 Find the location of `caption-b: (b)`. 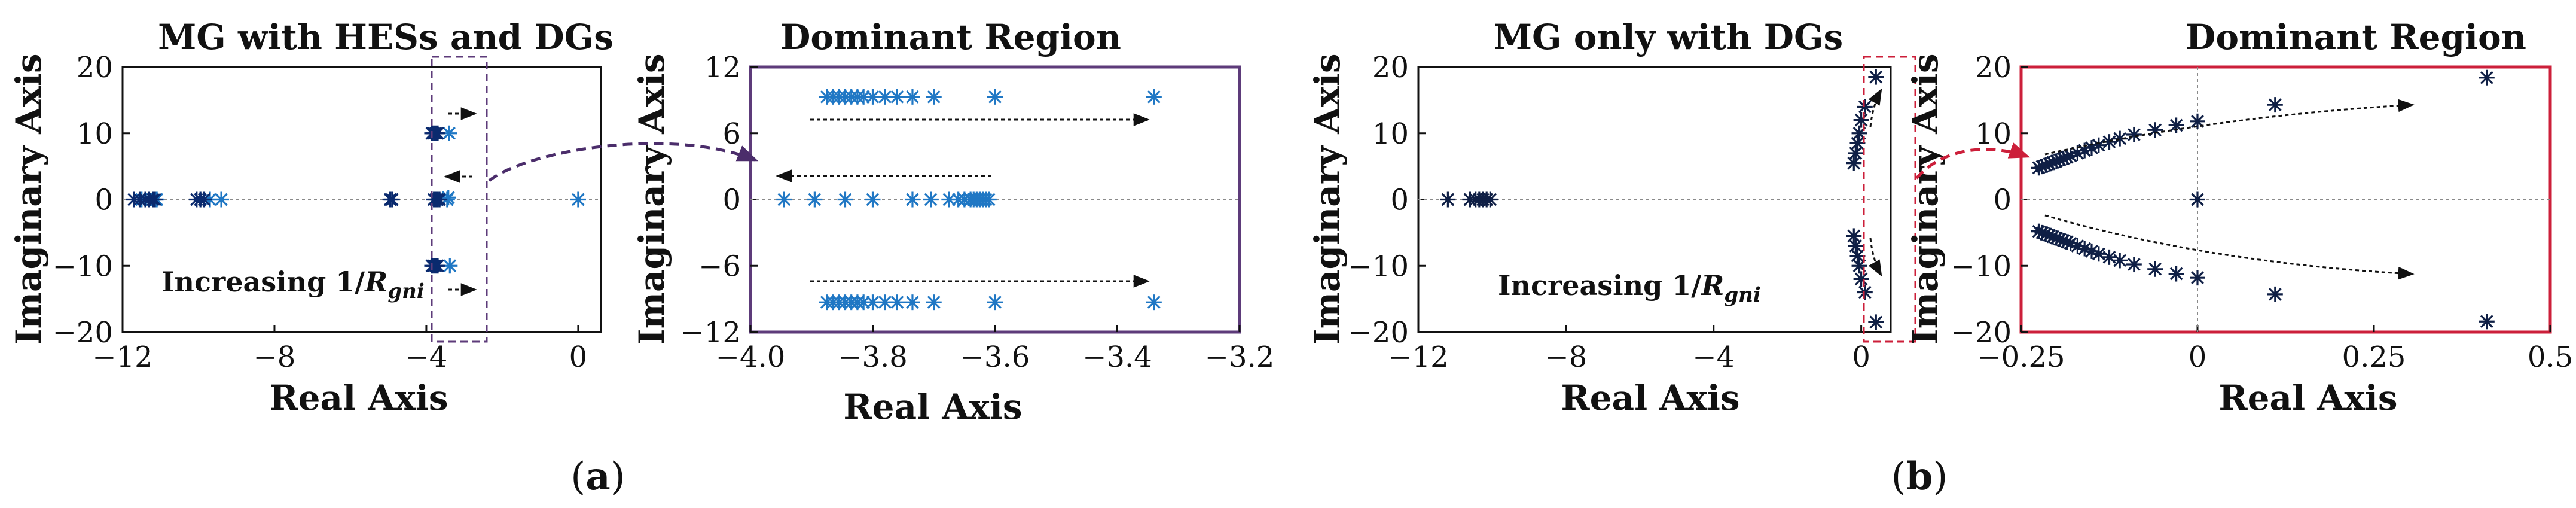

caption-b: (b) is located at coordinates (1919, 477).